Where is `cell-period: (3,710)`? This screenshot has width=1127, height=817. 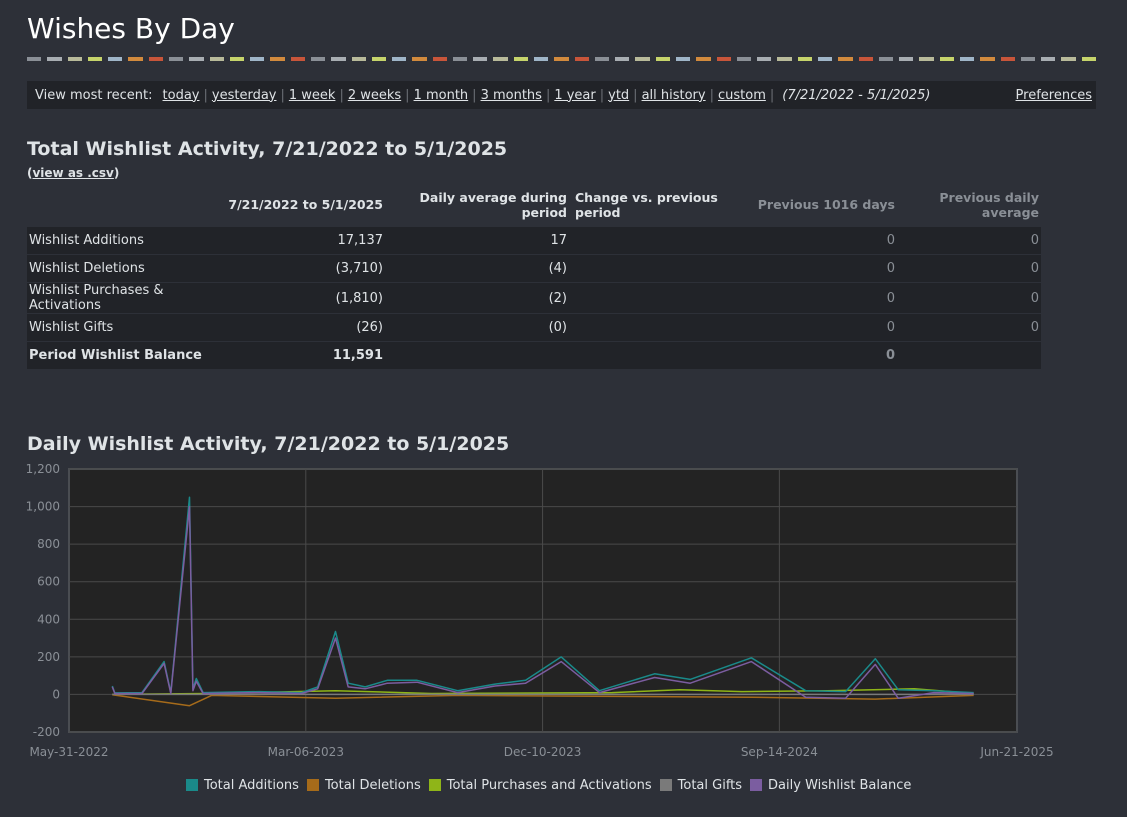
cell-period: (3,710) is located at coordinates (301, 268).